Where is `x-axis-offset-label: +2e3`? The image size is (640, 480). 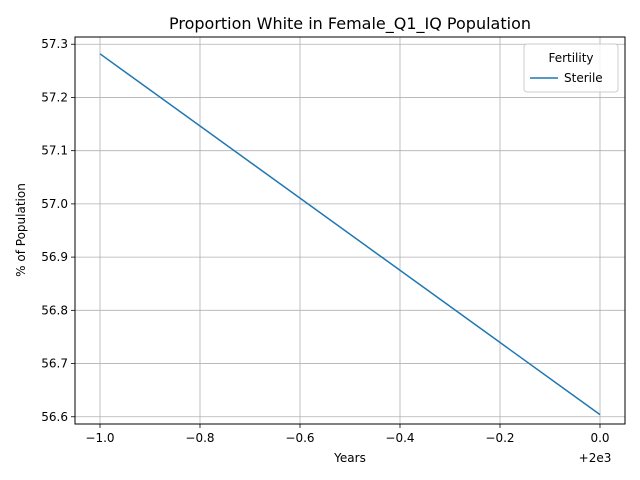
x-axis-offset-label: +2e3 is located at coordinates (595, 458).